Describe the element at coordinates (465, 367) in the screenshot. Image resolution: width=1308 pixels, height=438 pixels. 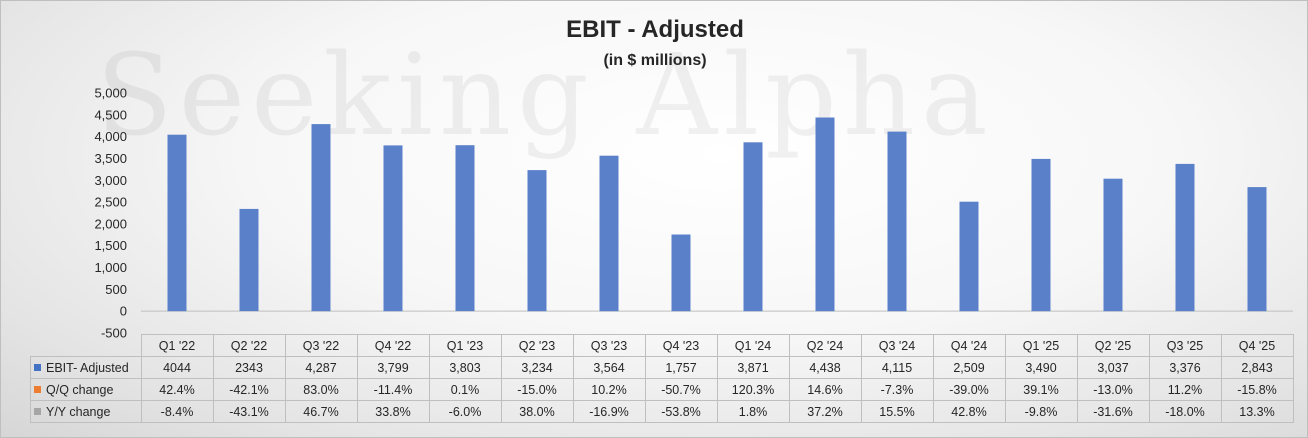
I see `table-cell: 3,803` at that location.